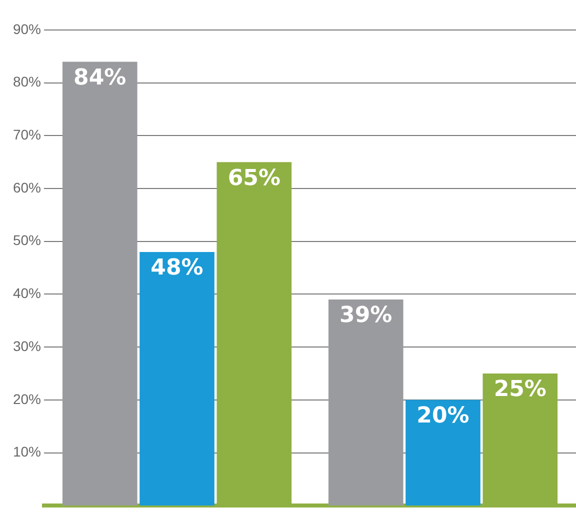 The width and height of the screenshot is (576, 526). Describe the element at coordinates (27, 187) in the screenshot. I see `y-tick-label: 60%` at that location.